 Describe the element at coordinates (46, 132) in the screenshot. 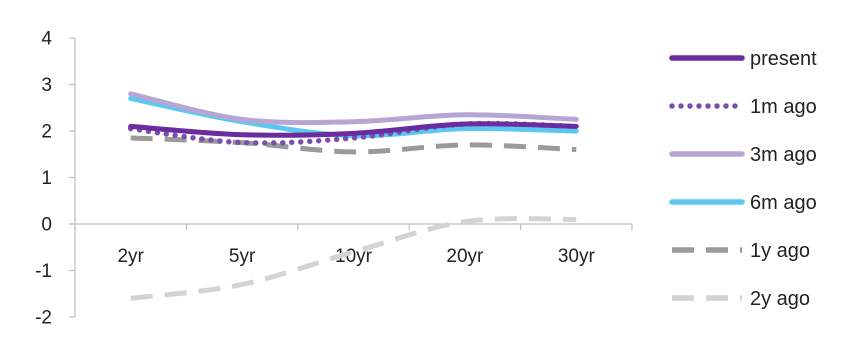

I see `y-tick-label: 2` at that location.